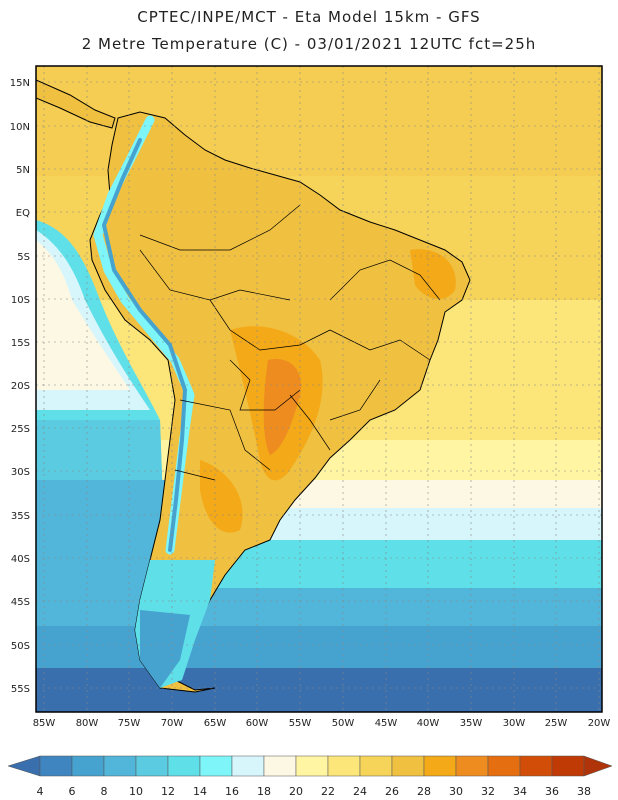 The height and width of the screenshot is (800, 618). Describe the element at coordinates (129, 723) in the screenshot. I see `lon-label: 75W` at that location.